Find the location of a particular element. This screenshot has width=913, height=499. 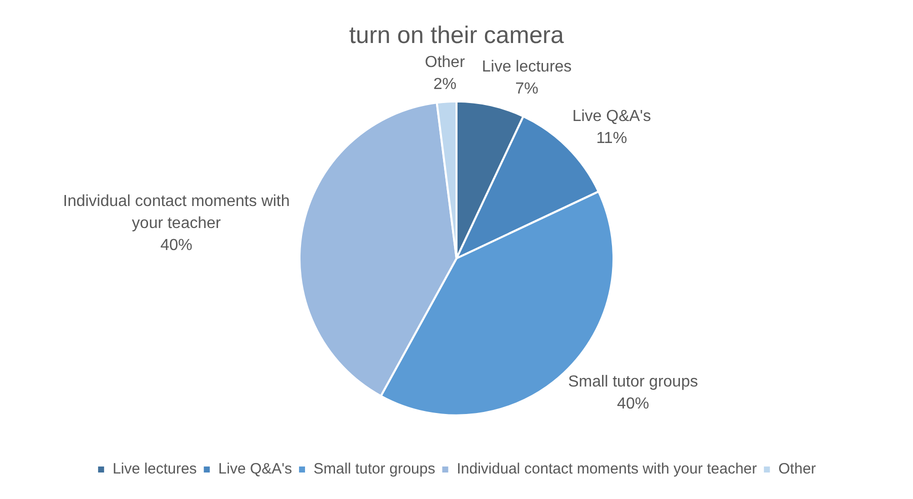

data-label: 7% is located at coordinates (526, 89).